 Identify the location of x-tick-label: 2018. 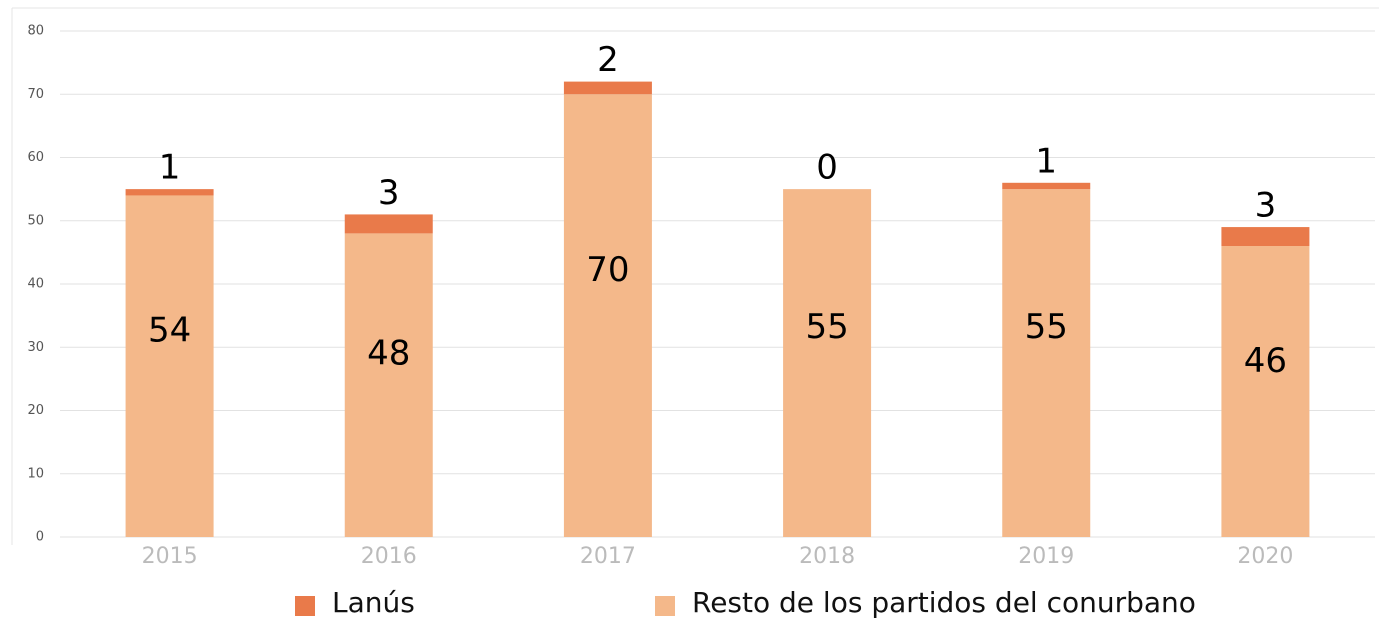
(827, 556).